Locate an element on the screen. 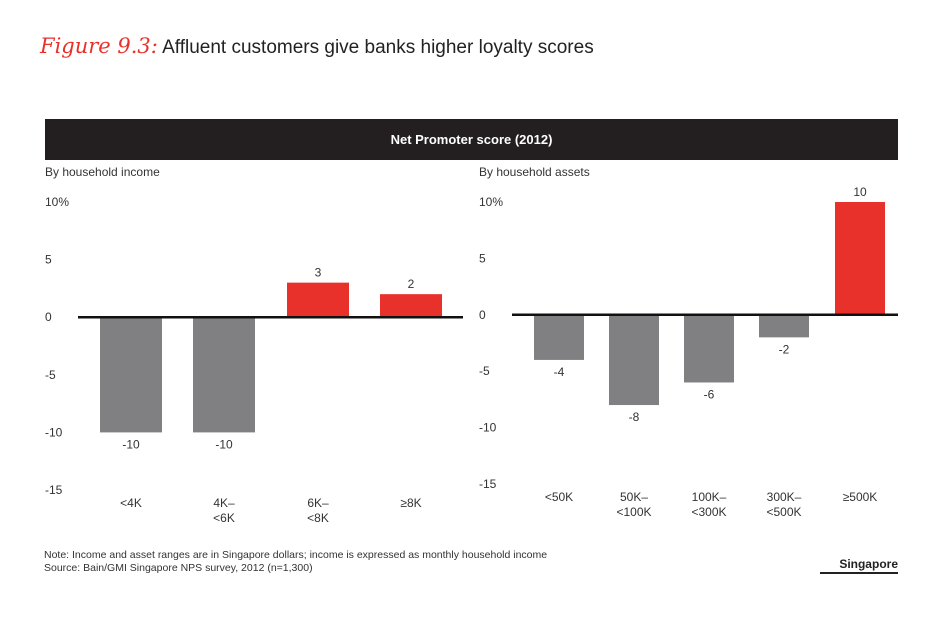 The image size is (950, 625). category-label: ≥500K is located at coordinates (860, 497).